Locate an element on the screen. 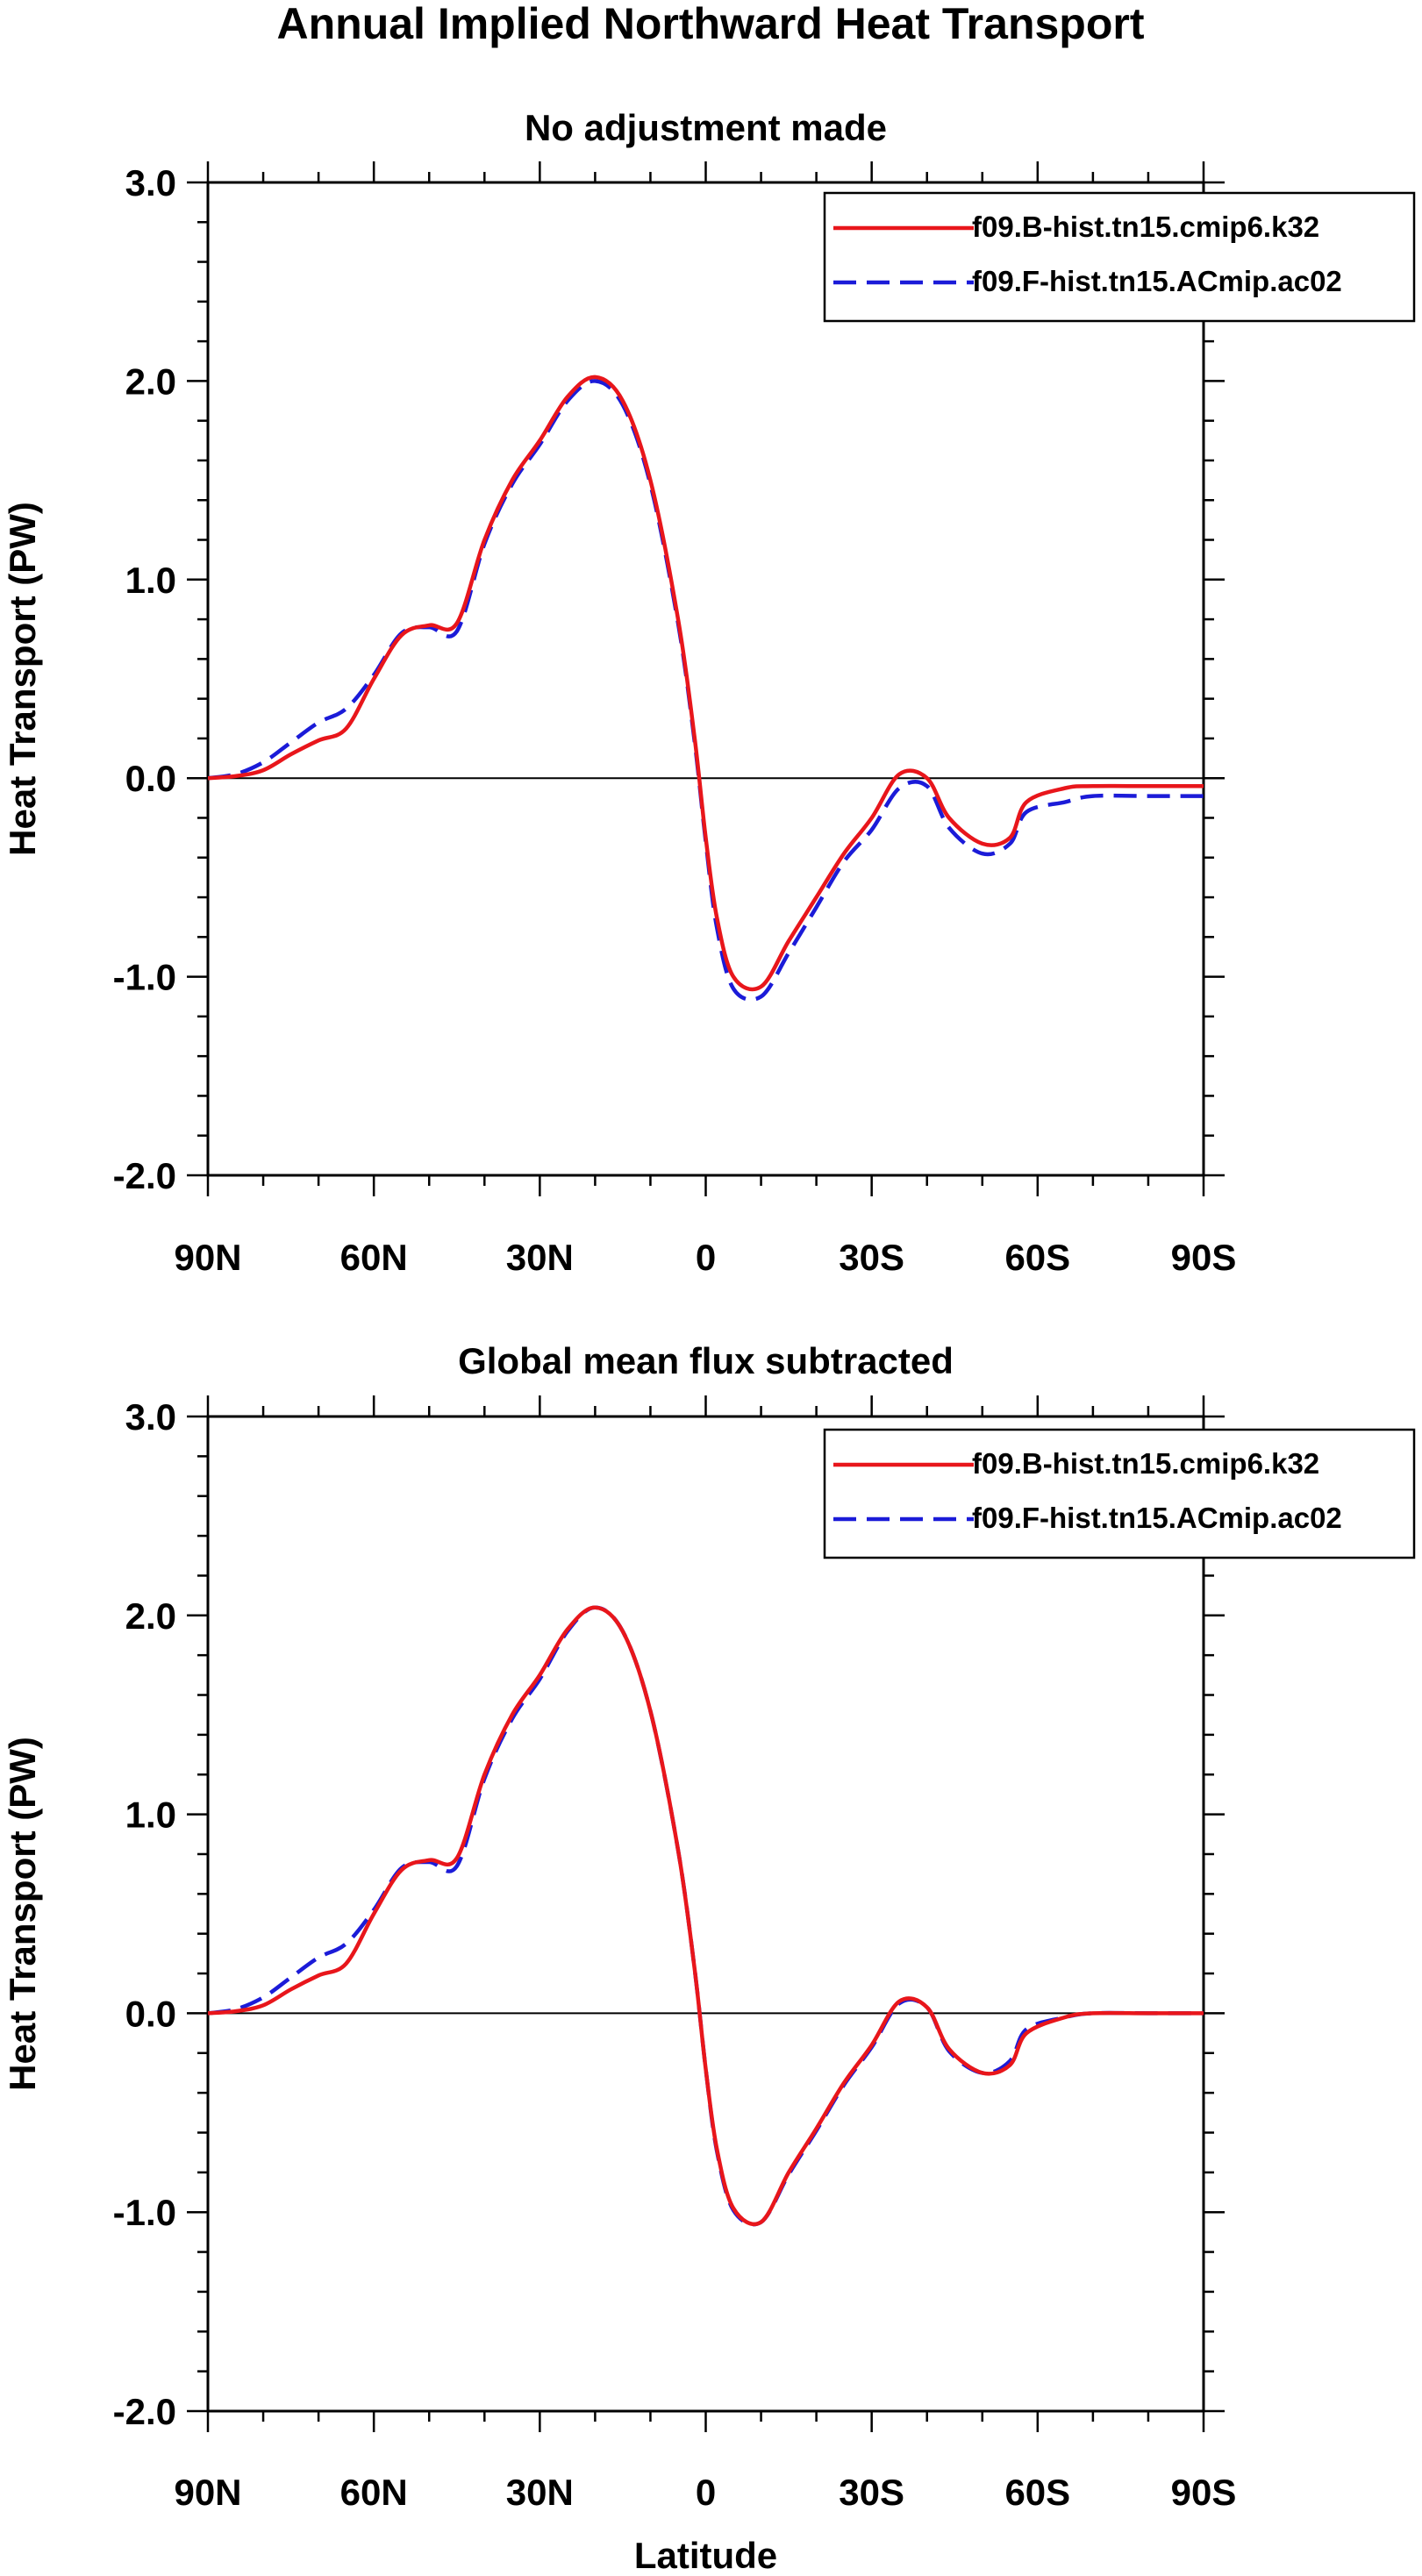  figure-title: Annual Implied Northward Heat Transport is located at coordinates (711, 24).